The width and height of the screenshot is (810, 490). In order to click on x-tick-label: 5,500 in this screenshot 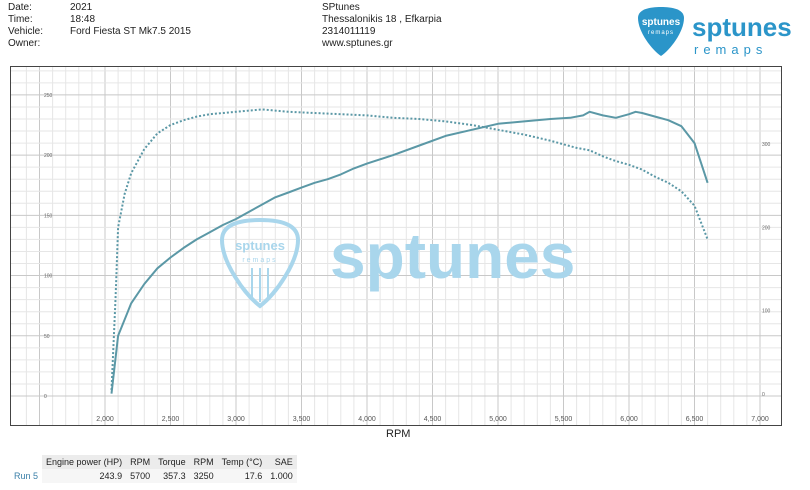, I will do `click(564, 419)`.